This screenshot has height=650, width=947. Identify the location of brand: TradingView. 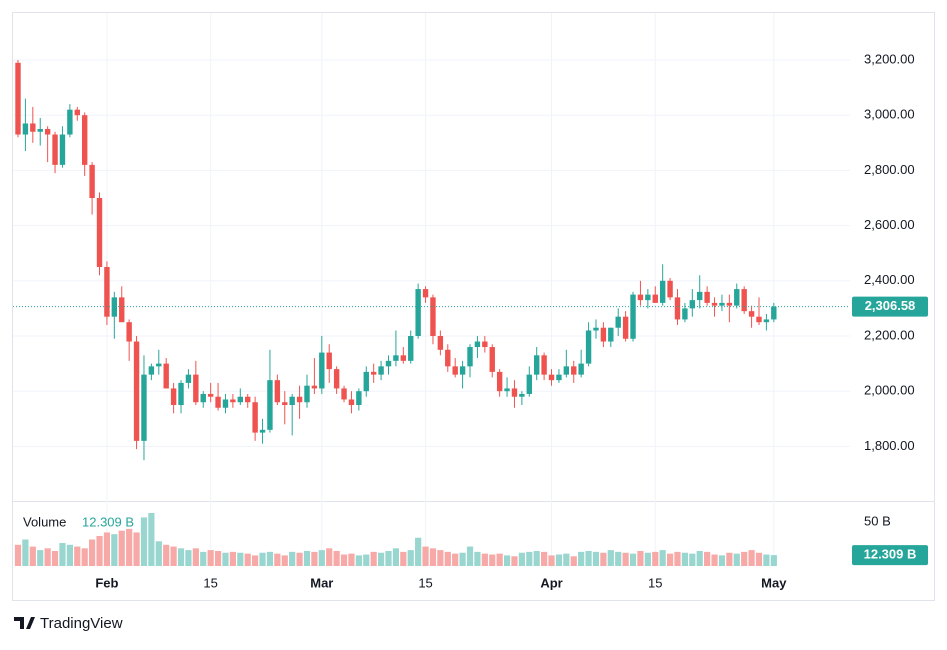
(81, 623).